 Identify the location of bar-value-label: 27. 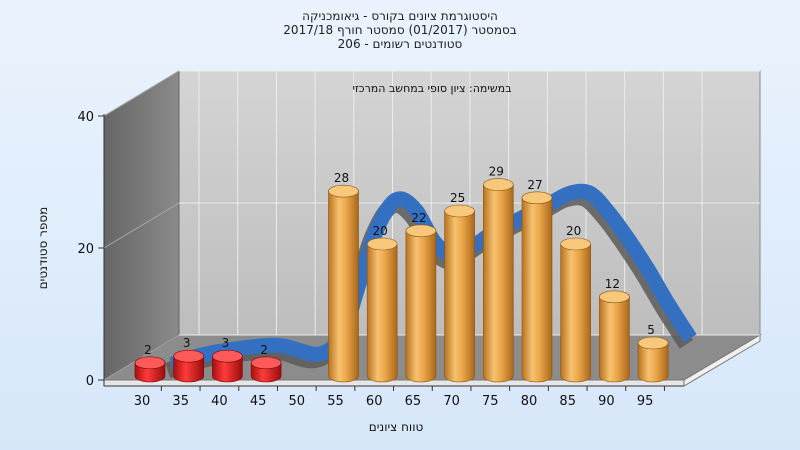
(534, 185).